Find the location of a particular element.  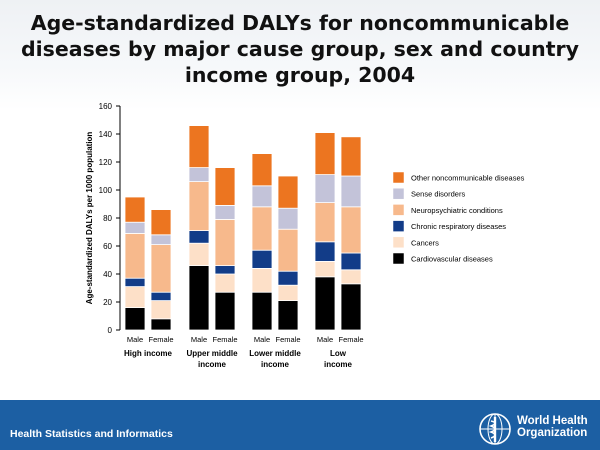

legend-label: Cardiovascular diseases is located at coordinates (452, 259).